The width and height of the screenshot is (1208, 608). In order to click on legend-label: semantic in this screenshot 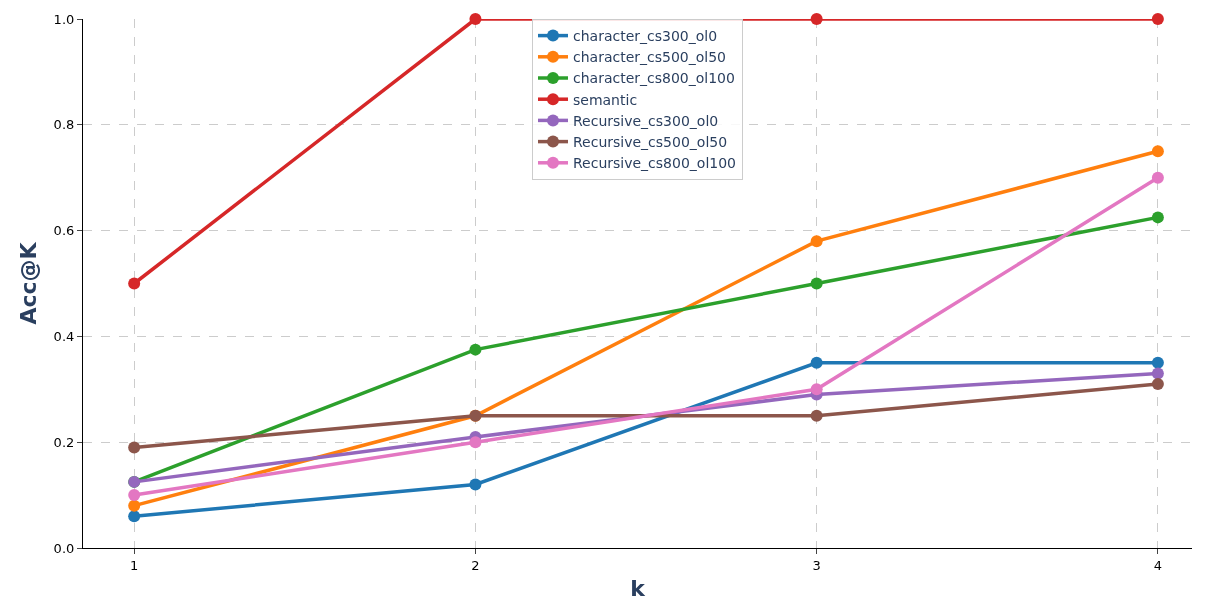, I will do `click(605, 99)`.